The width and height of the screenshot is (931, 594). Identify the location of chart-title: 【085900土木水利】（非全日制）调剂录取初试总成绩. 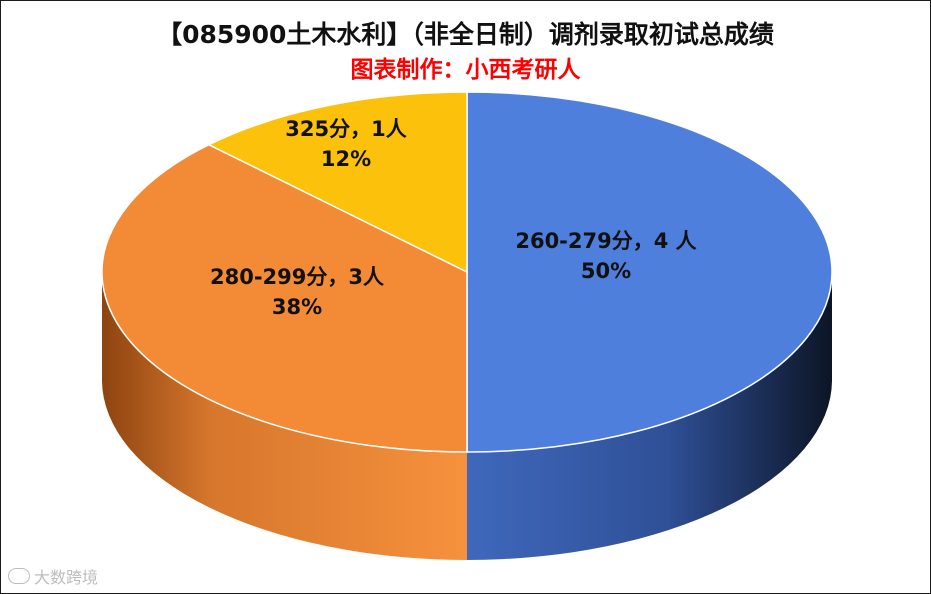
(465, 34).